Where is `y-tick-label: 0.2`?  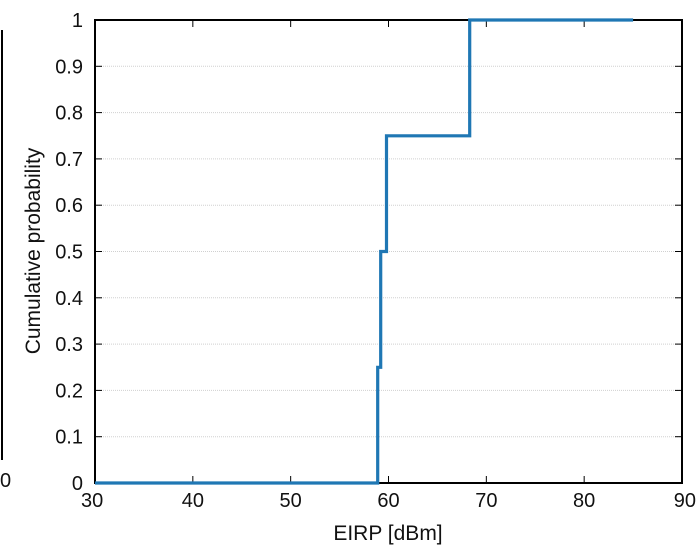
y-tick-label: 0.2 is located at coordinates (69, 391).